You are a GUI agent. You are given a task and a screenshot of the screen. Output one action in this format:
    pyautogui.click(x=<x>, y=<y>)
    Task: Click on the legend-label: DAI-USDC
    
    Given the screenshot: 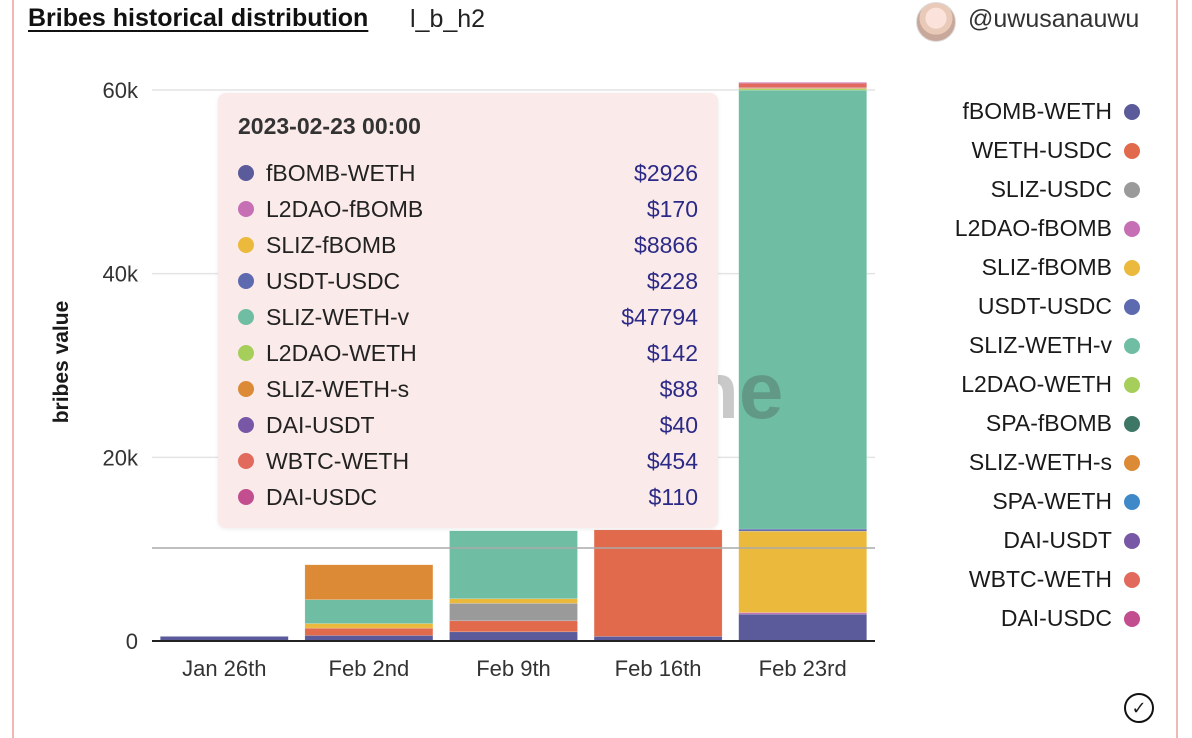 What is the action you would take?
    pyautogui.click(x=1056, y=618)
    